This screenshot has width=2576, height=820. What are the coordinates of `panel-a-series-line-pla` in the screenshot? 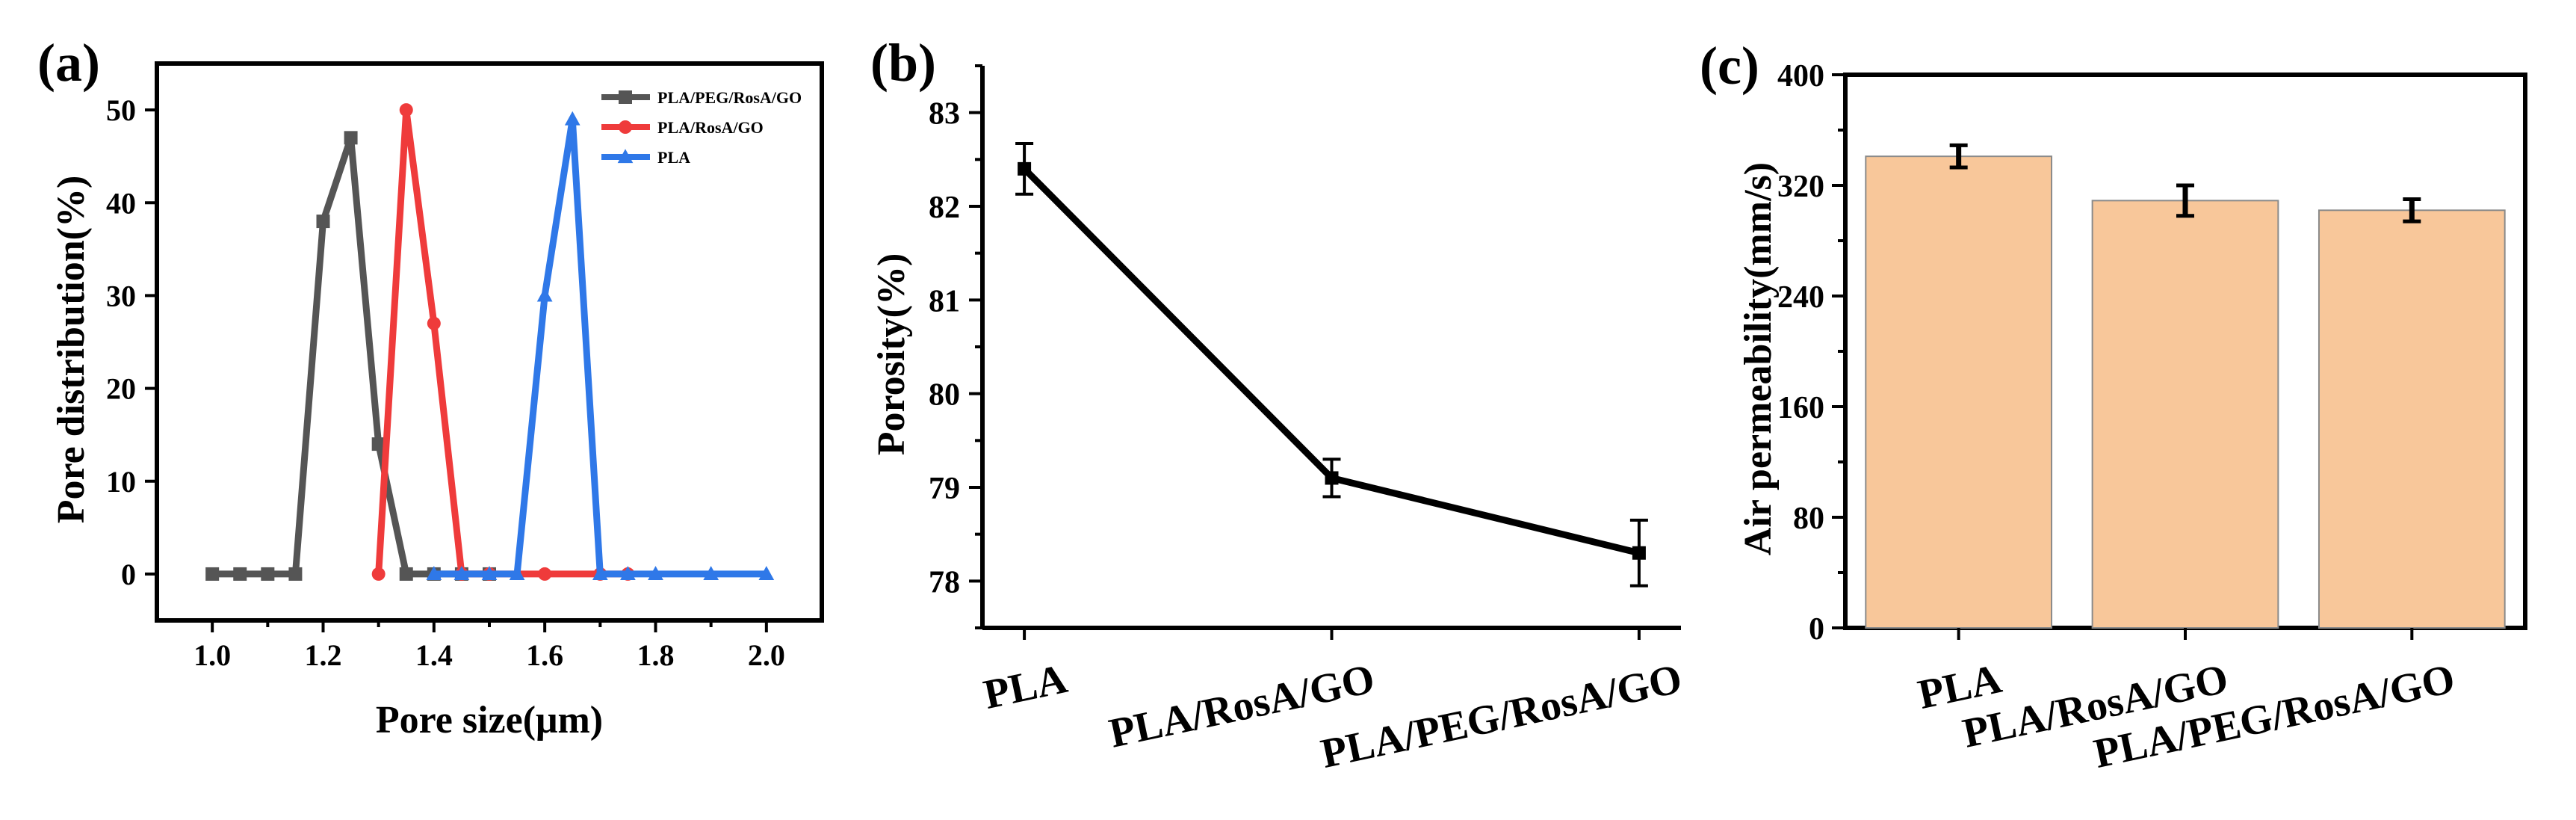 It's located at (600, 347).